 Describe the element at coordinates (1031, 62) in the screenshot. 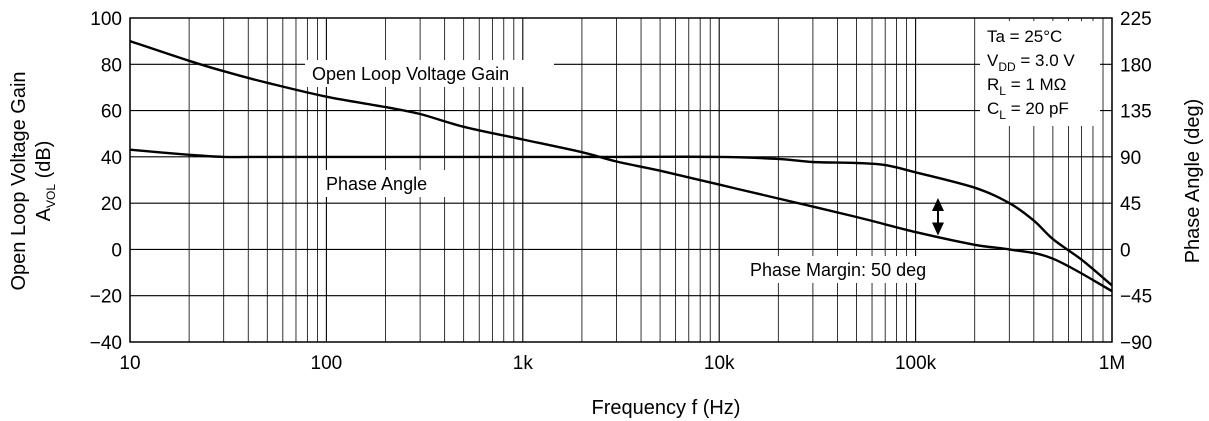

I see `condition-vdd: VDD = 3.0 V` at that location.